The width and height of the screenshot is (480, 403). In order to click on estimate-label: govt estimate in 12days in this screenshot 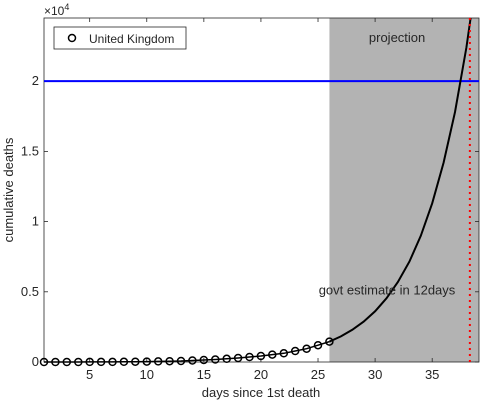, I will do `click(387, 290)`.